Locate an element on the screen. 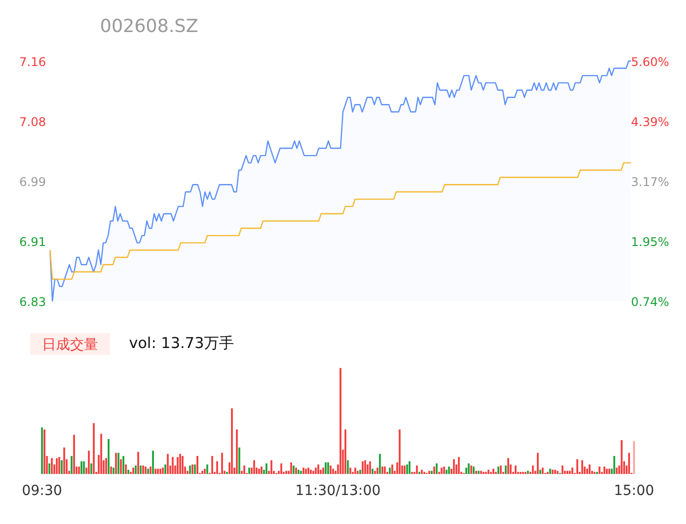  y2-tick-label: 1.95% is located at coordinates (650, 242).